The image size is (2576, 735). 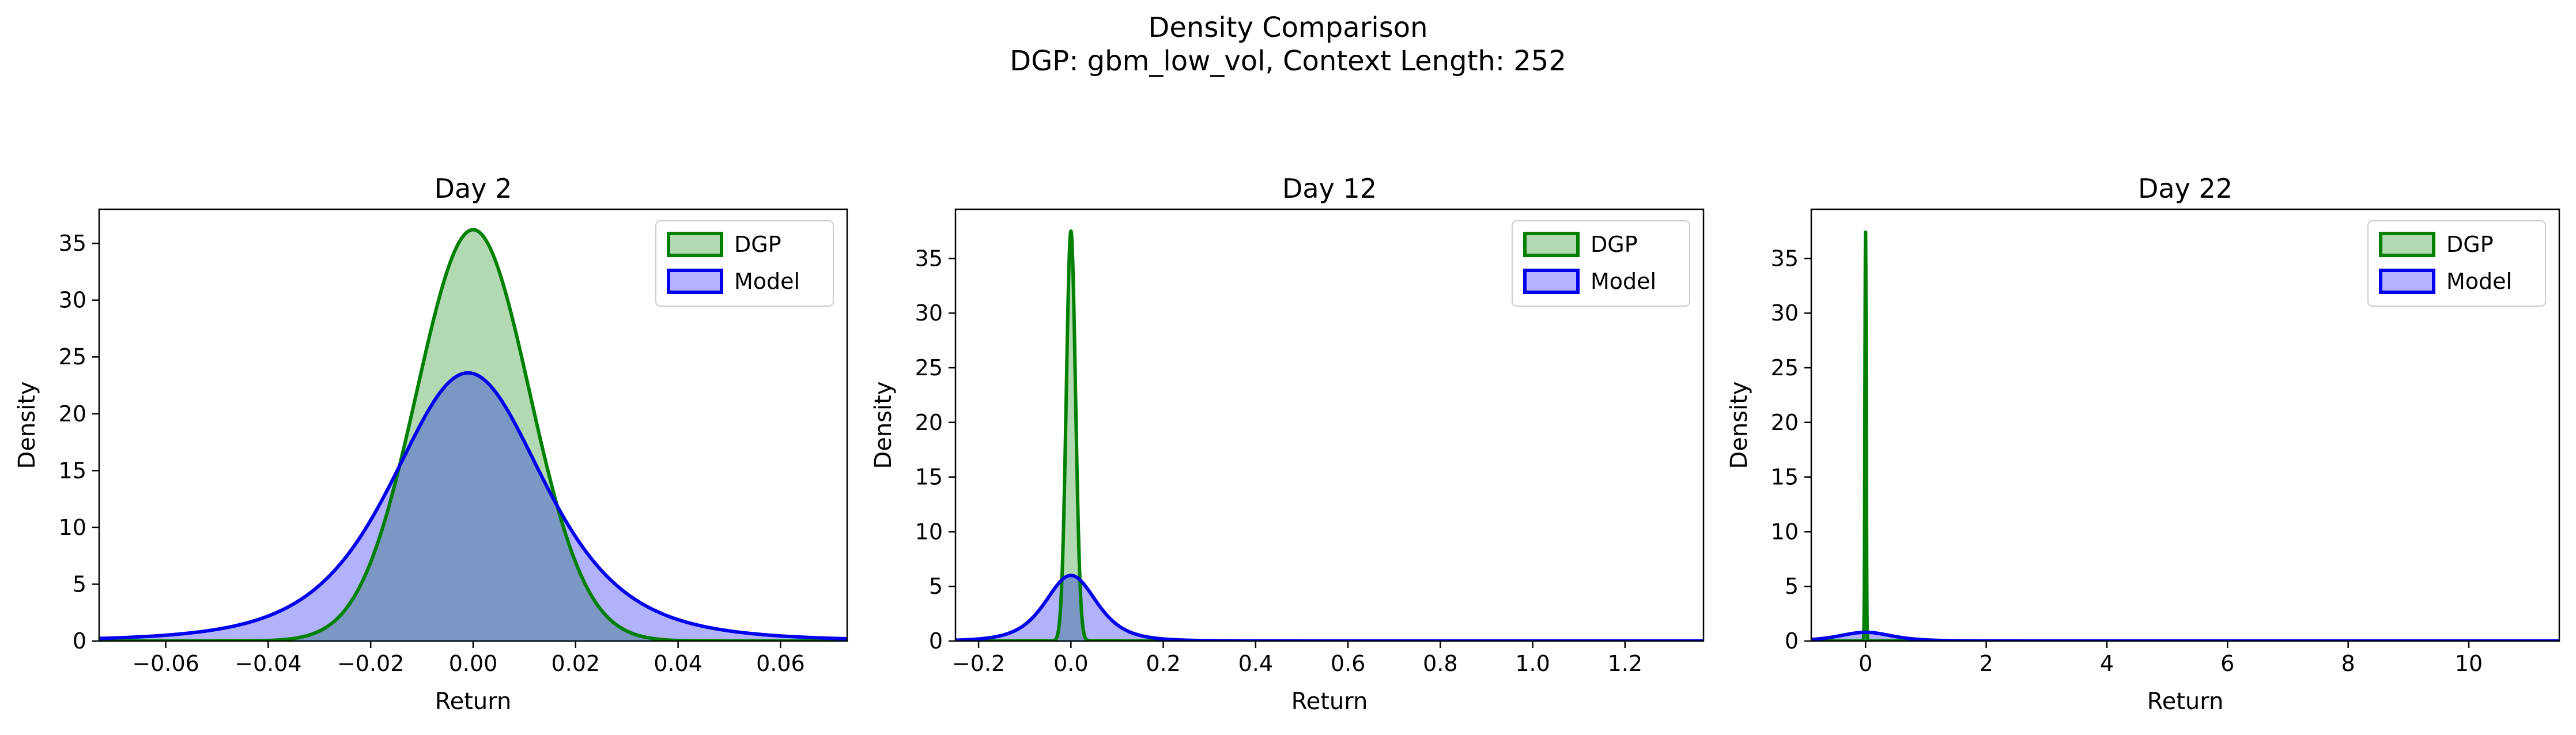 I want to click on figure-subtitle: DGP: gbm_low_vol, Context Length: 252, so click(x=1288, y=61).